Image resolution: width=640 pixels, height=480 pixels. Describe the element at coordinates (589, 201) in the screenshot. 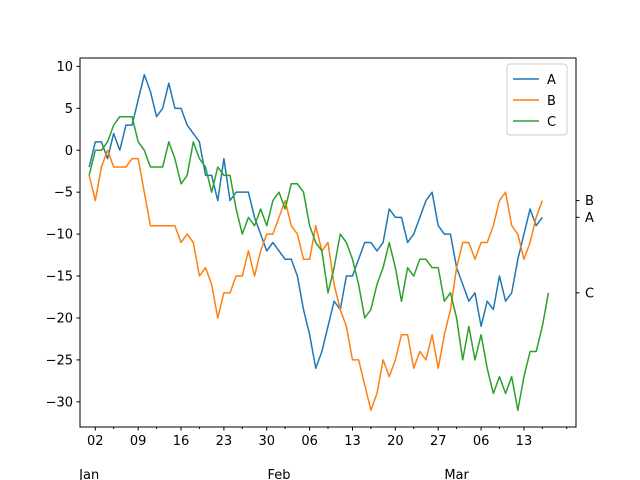

I see `end-label-b: B` at that location.